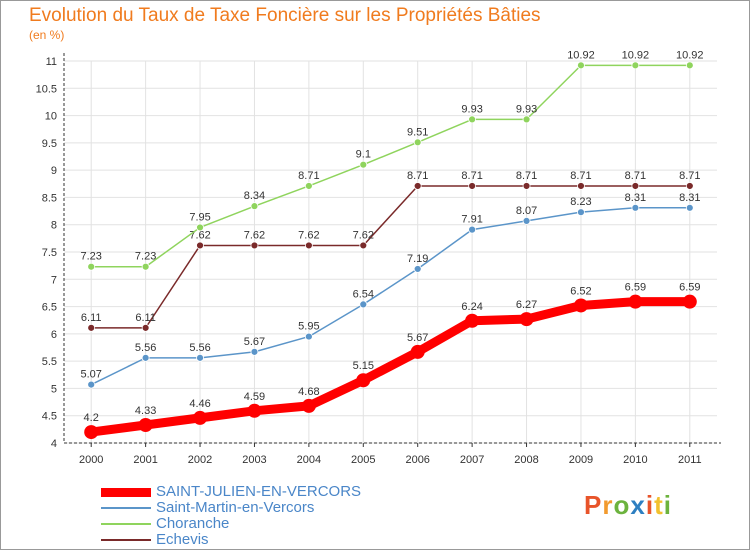 Image resolution: width=750 pixels, height=550 pixels. What do you see at coordinates (593, 505) in the screenshot?
I see `logo-letter: P` at bounding box center [593, 505].